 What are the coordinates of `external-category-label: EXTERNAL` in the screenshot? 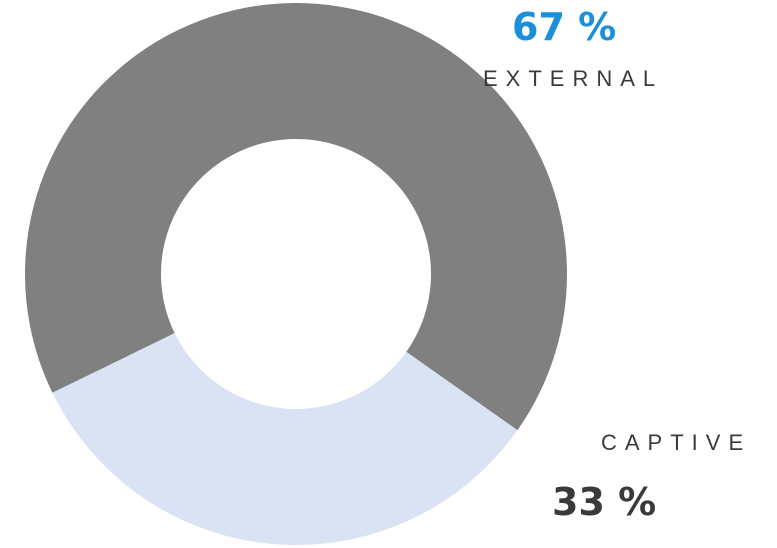 It's located at (573, 78).